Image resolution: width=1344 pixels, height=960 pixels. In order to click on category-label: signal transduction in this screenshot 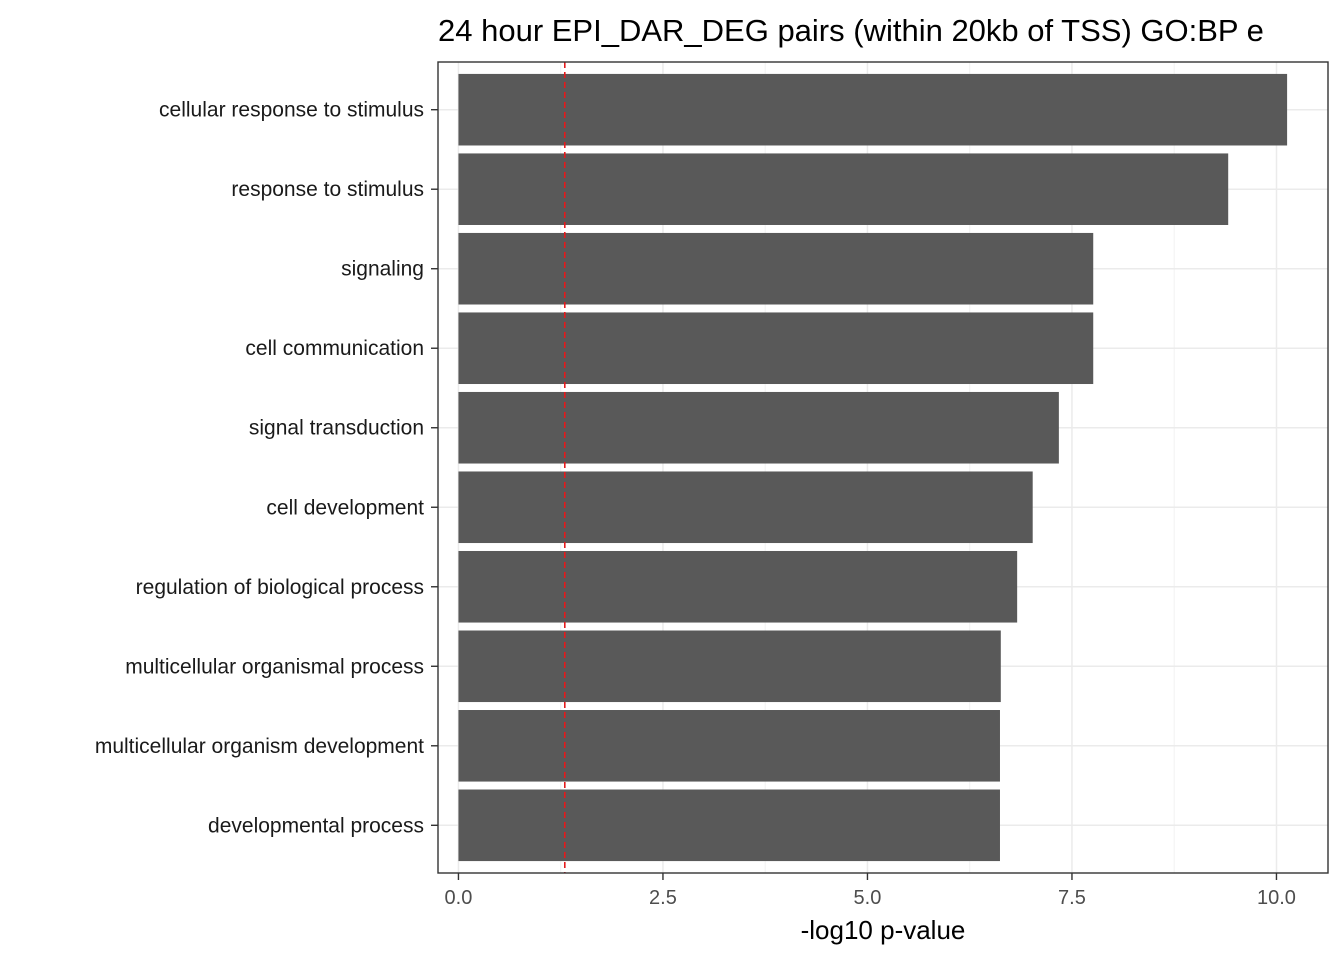, I will do `click(336, 428)`.